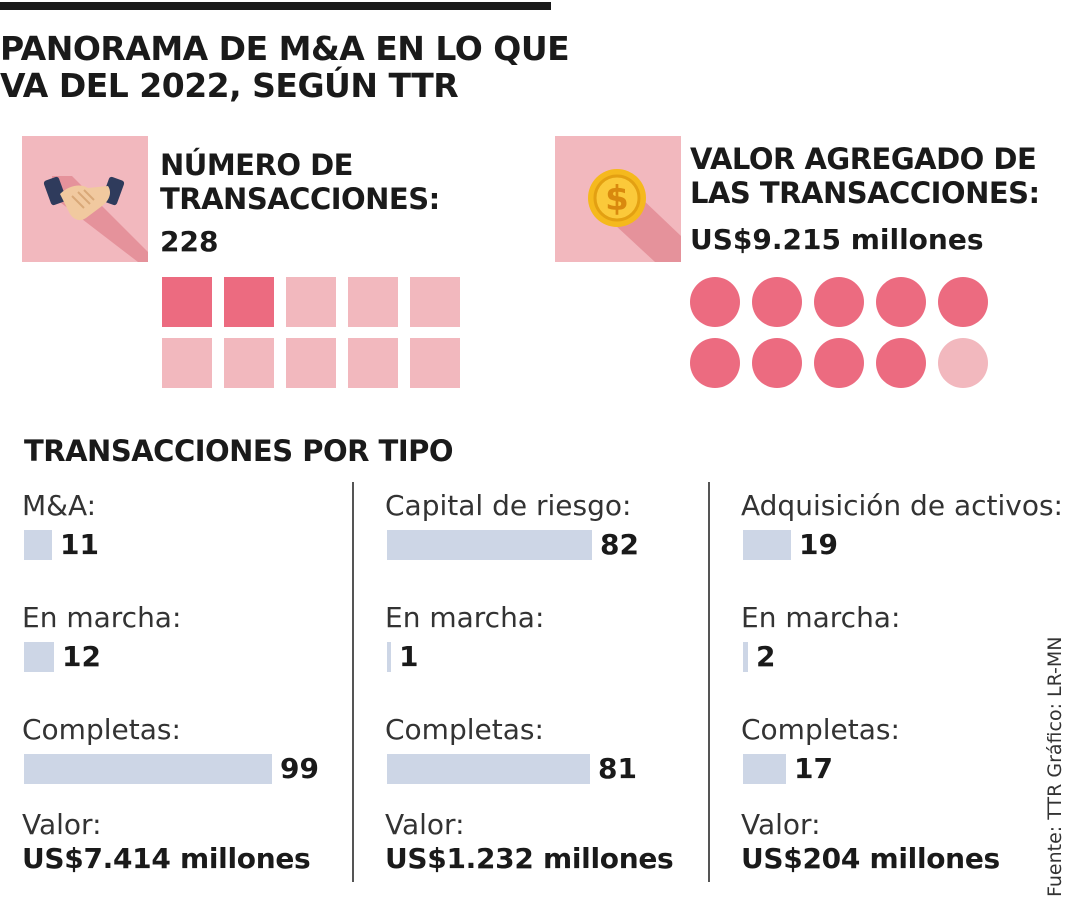 This screenshot has width=1080, height=900. I want to click on source-credit: Fuente: TTR Gráfico: LR-MN, so click(1055, 767).